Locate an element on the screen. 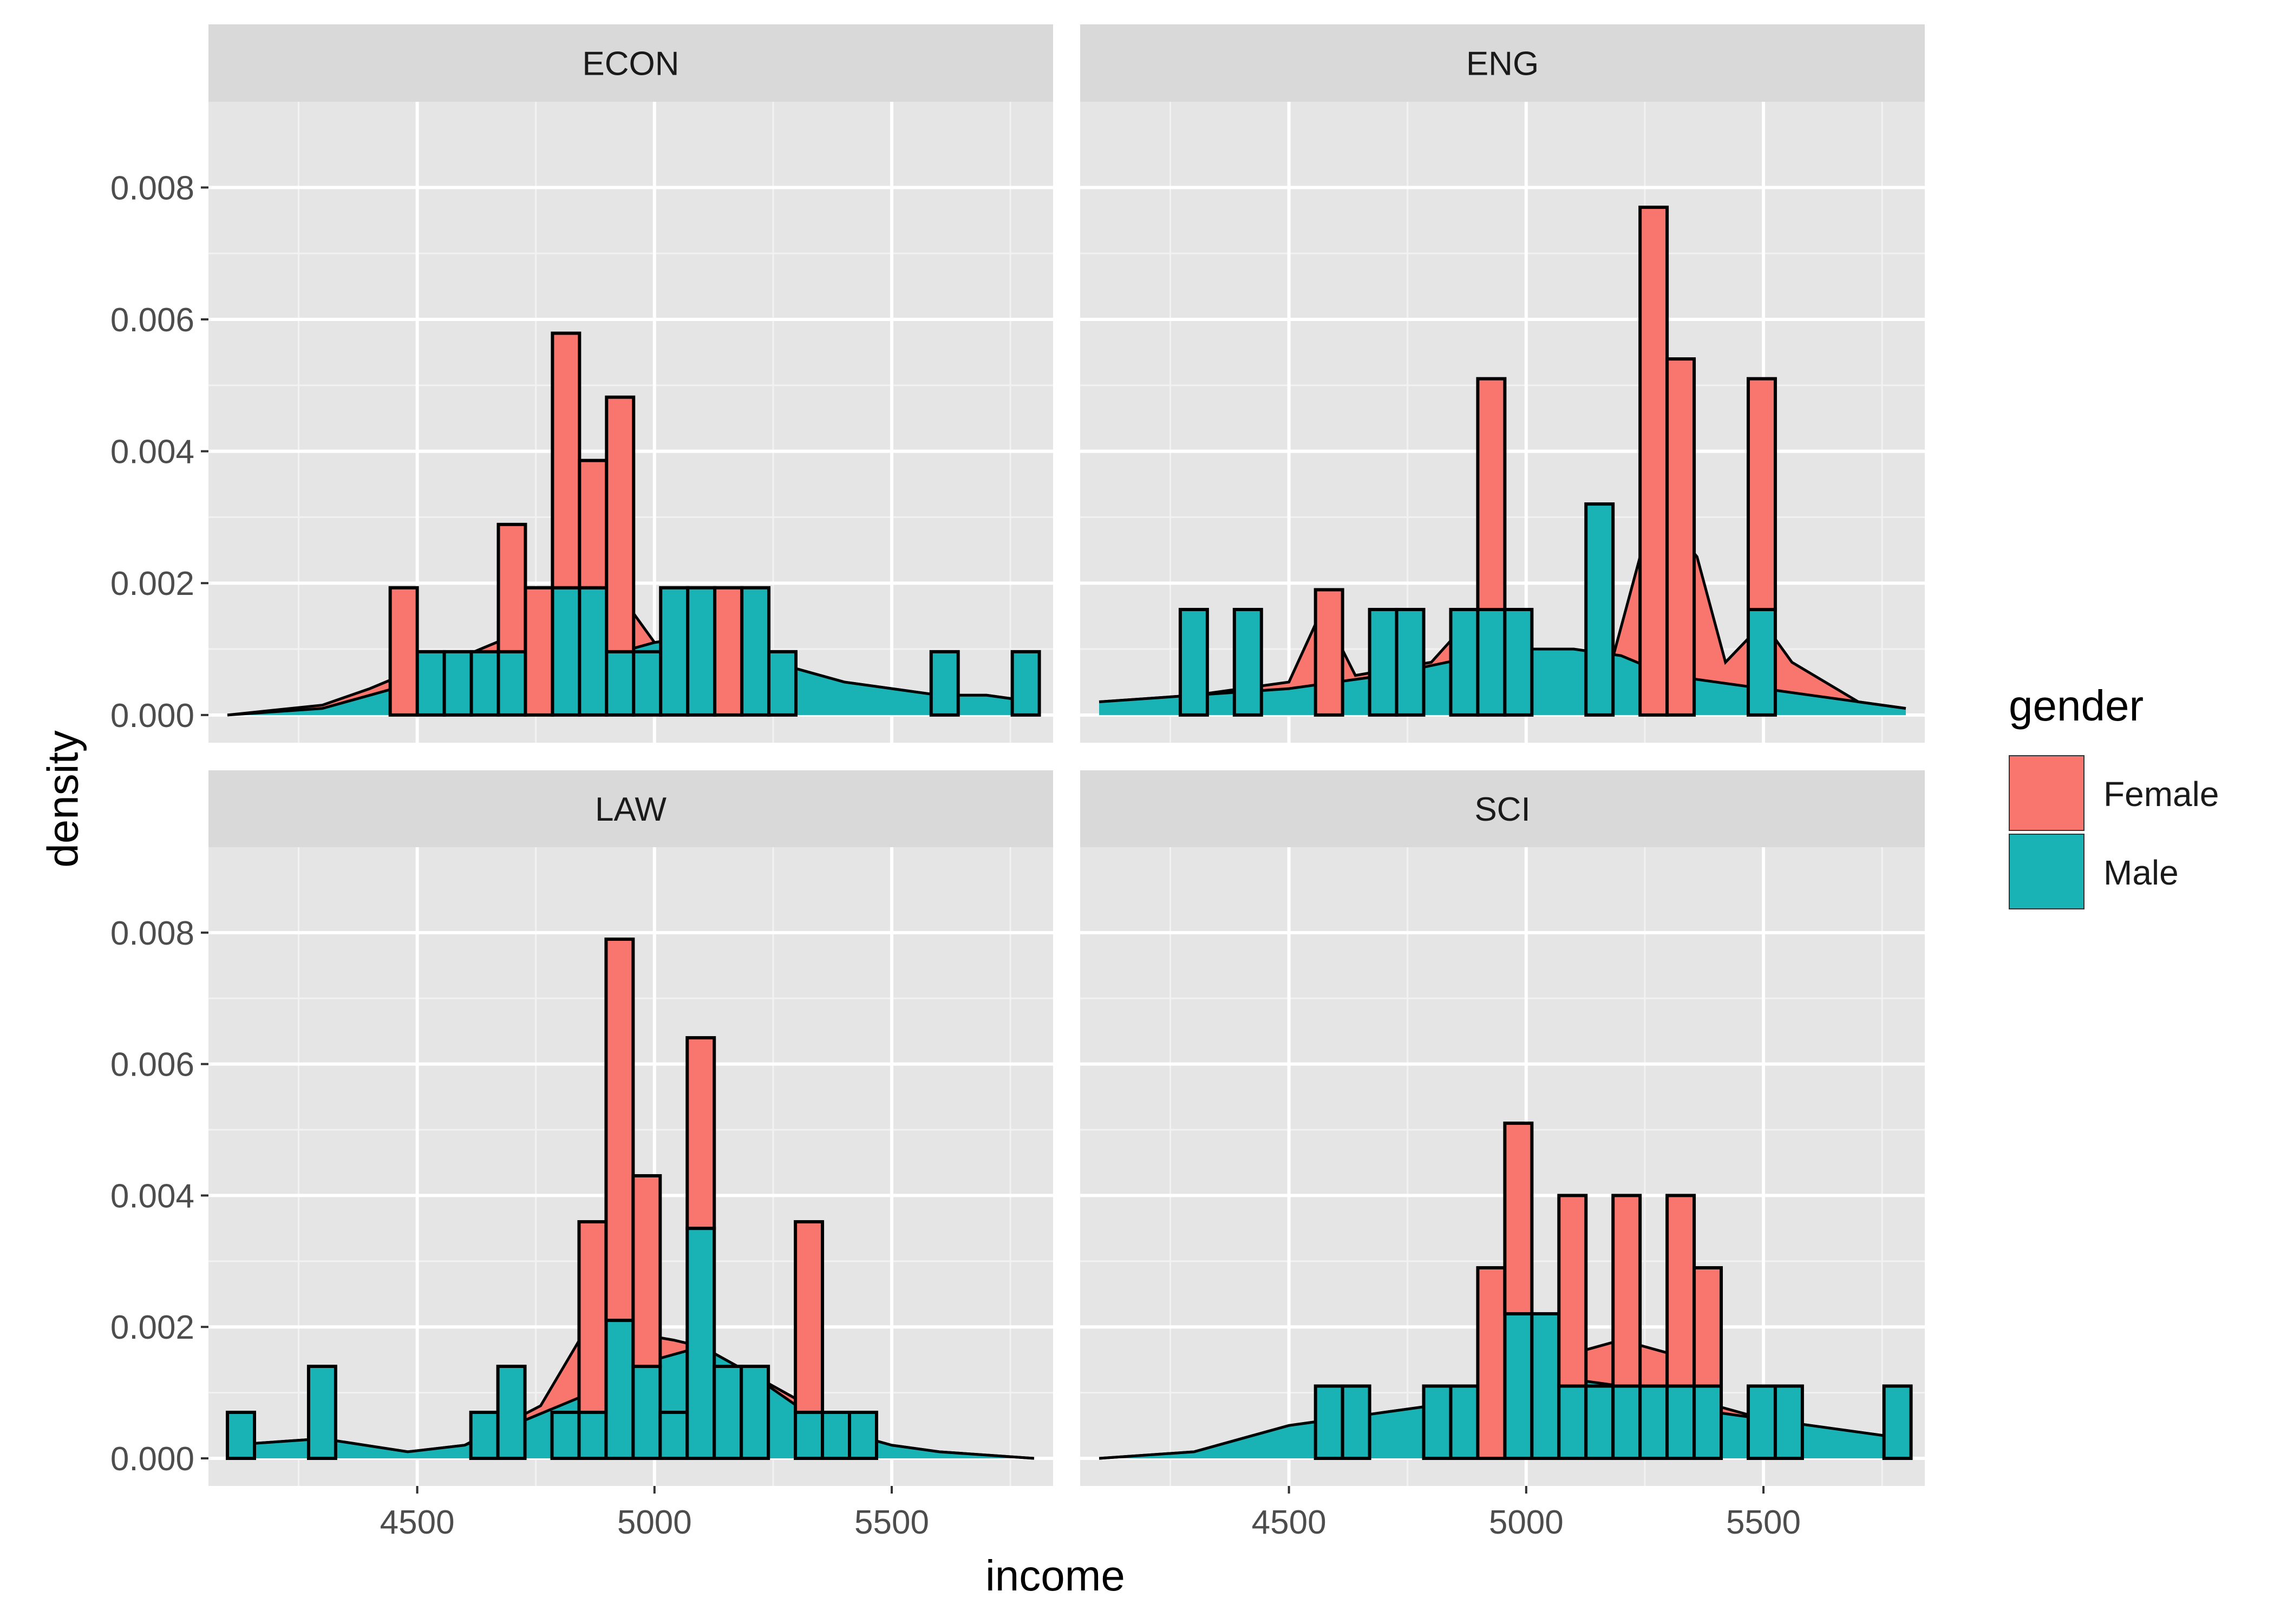 This screenshot has height=1624, width=2274. x-axis-title: income is located at coordinates (1055, 1575).